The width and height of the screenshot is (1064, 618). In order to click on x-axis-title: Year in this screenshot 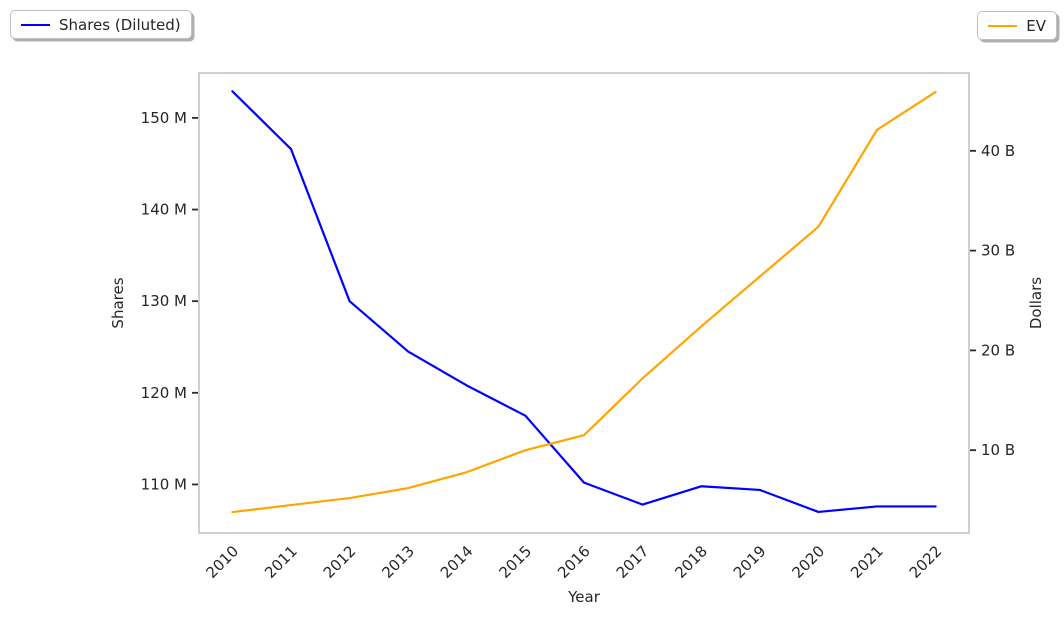, I will do `click(584, 597)`.